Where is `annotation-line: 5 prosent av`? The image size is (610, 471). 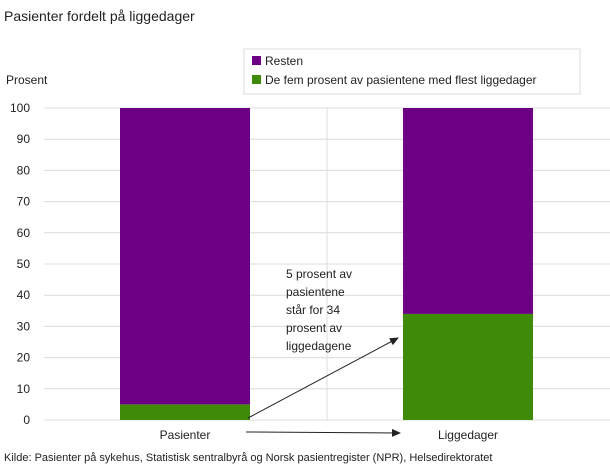 annotation-line: 5 prosent av is located at coordinates (319, 274).